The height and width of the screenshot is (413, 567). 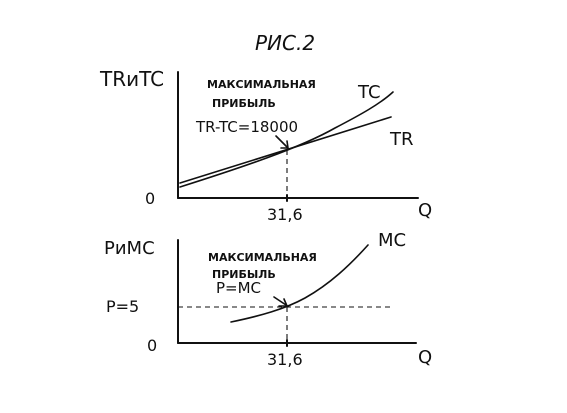 I want to click on tc-curve, so click(x=286, y=139).